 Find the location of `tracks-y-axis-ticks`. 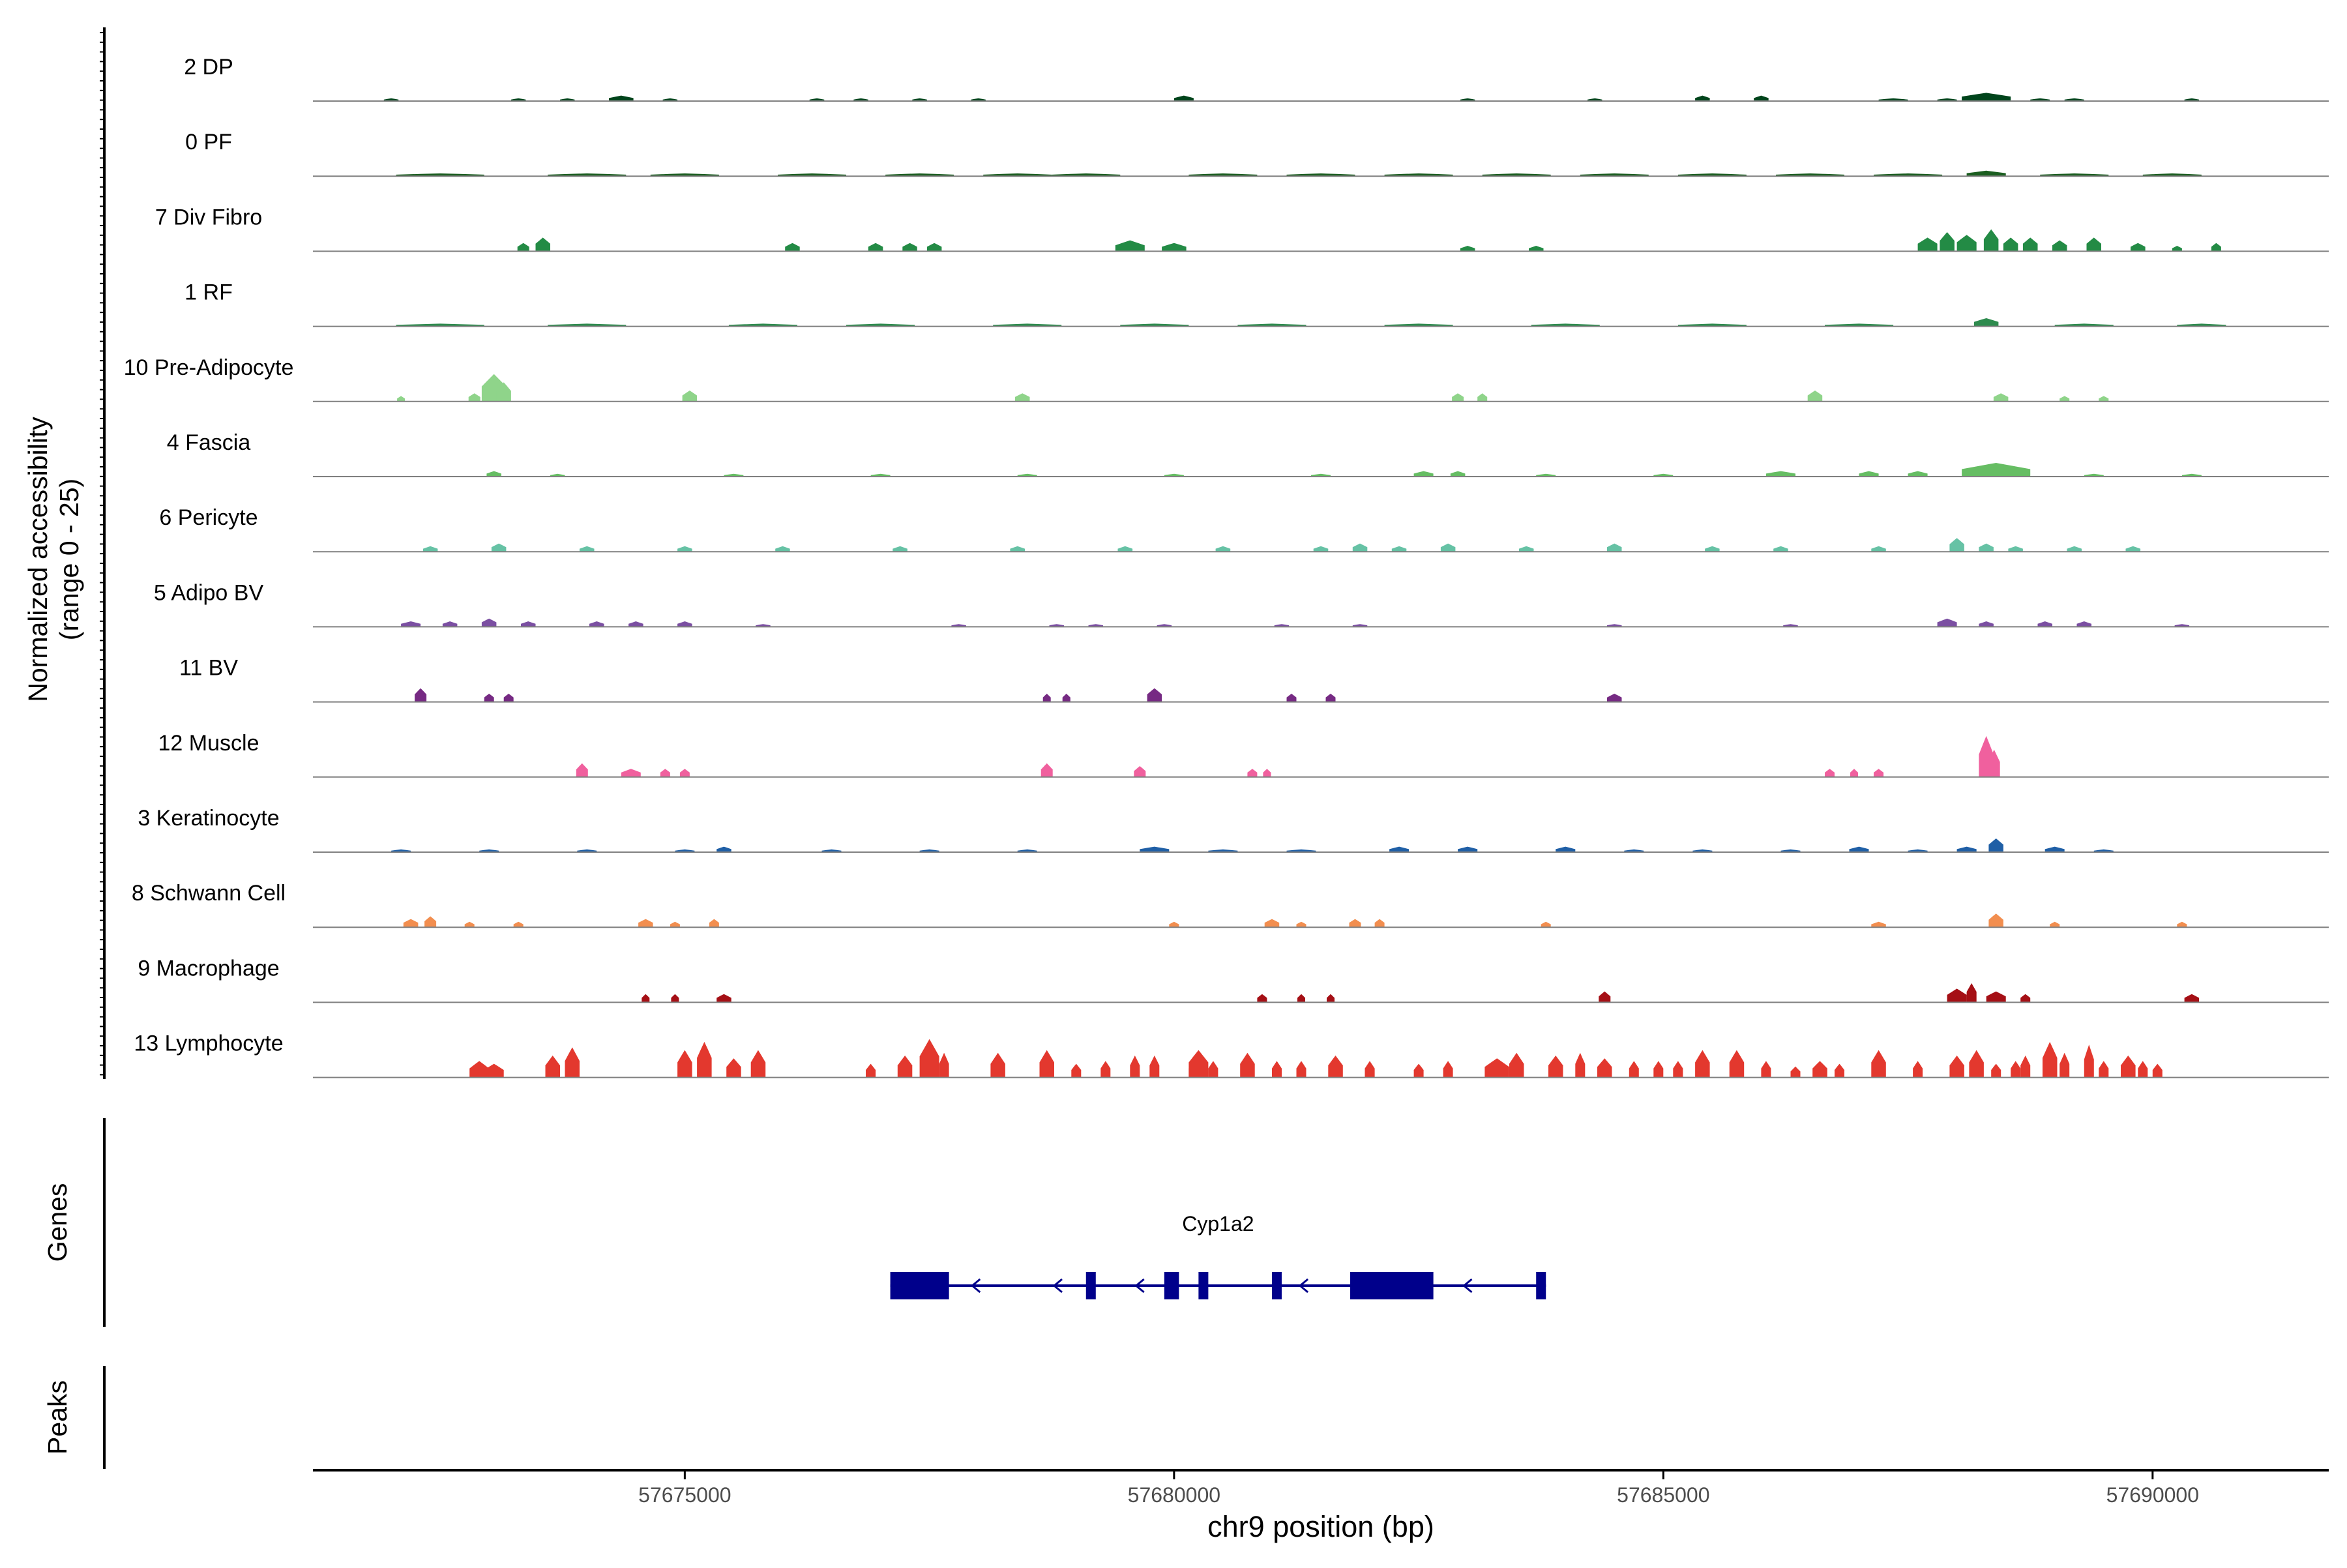

tracks-y-axis-ticks is located at coordinates (102, 554).